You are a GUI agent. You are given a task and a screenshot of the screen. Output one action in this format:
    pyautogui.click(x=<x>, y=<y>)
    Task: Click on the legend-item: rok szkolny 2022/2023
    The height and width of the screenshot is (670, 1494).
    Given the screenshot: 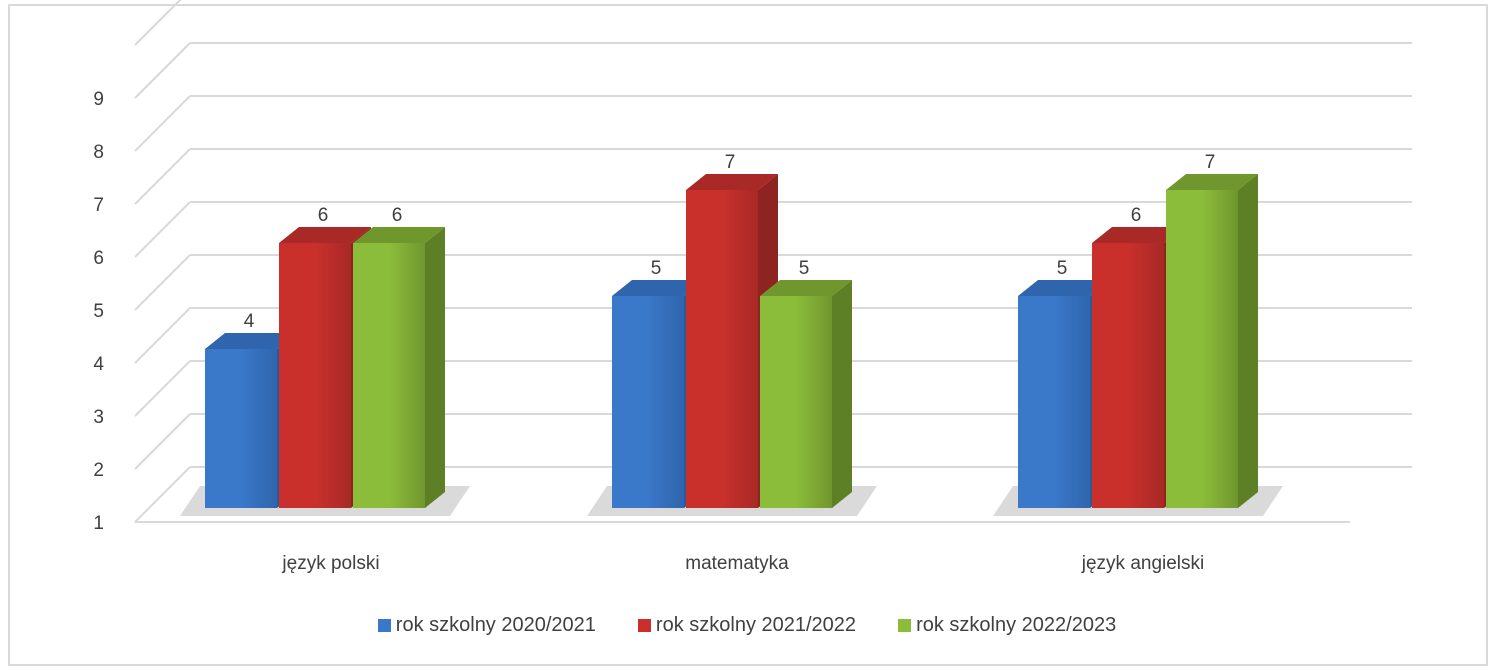 What is the action you would take?
    pyautogui.click(x=1007, y=625)
    